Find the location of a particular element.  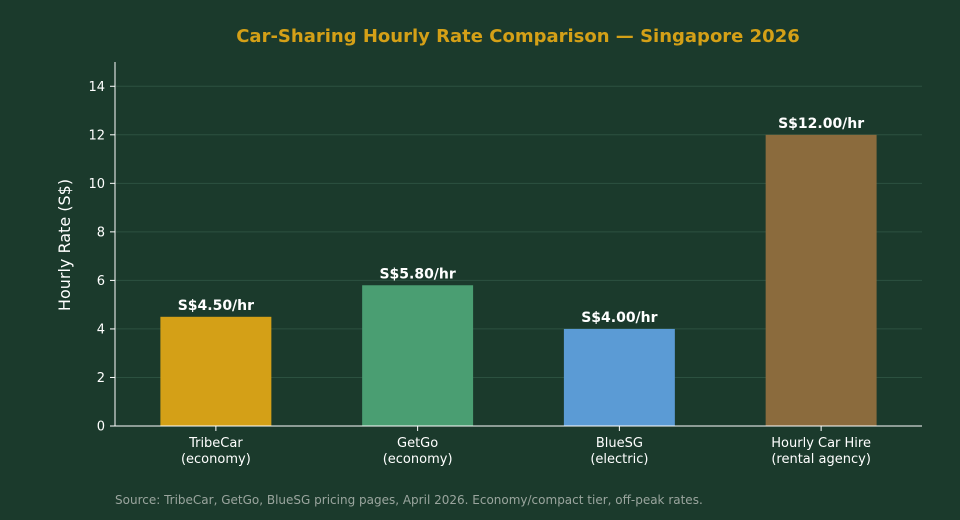

y-tick-label: 6 is located at coordinates (101, 281).